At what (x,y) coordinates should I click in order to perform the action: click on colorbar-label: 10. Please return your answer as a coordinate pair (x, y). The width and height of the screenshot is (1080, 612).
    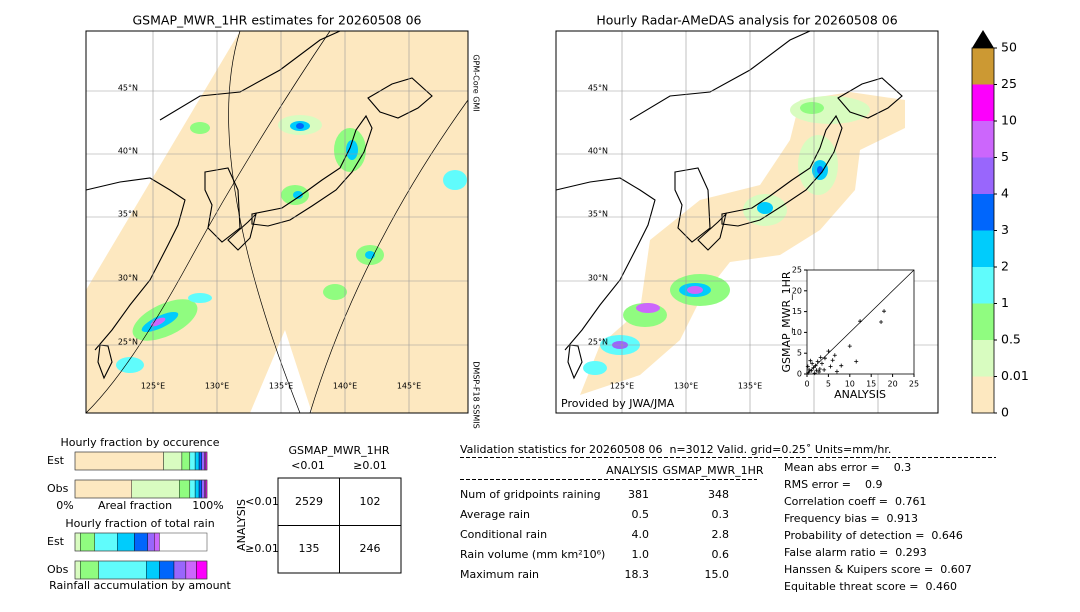
    Looking at the image, I should click on (1009, 120).